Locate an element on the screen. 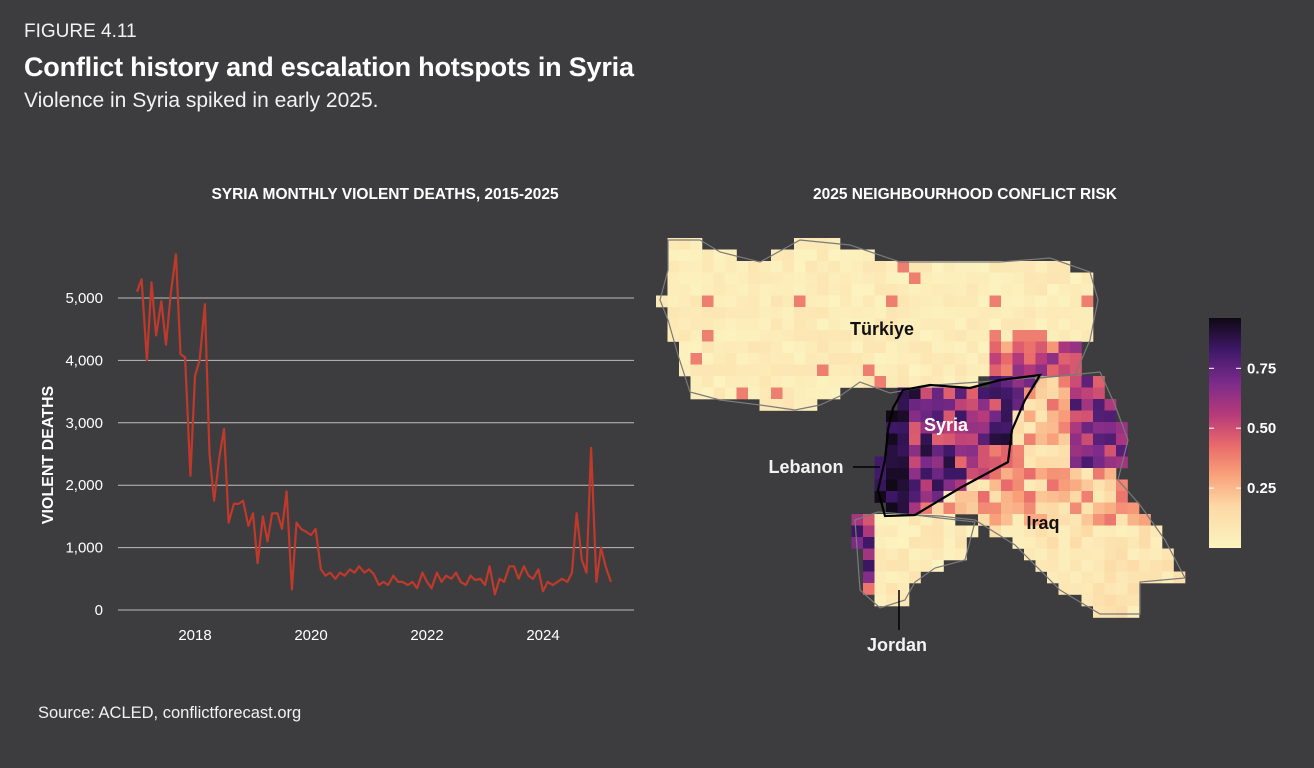 The width and height of the screenshot is (1314, 768). label-syria: Syria is located at coordinates (946, 425).